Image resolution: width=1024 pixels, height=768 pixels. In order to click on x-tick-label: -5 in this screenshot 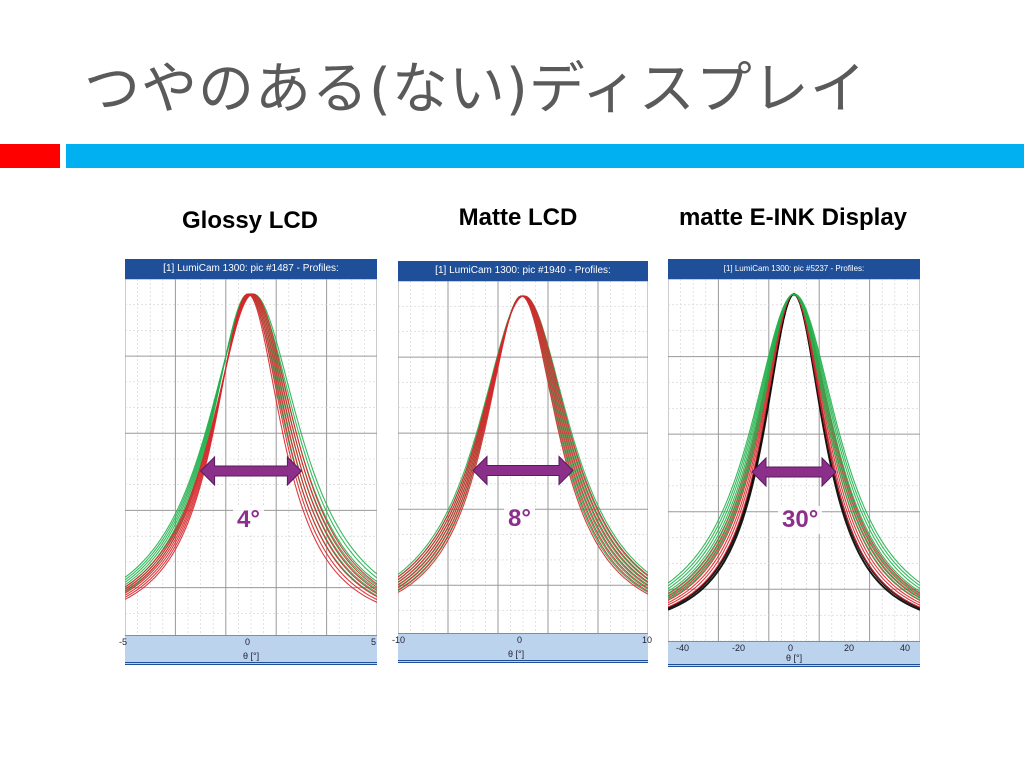, I will do `click(123, 642)`.